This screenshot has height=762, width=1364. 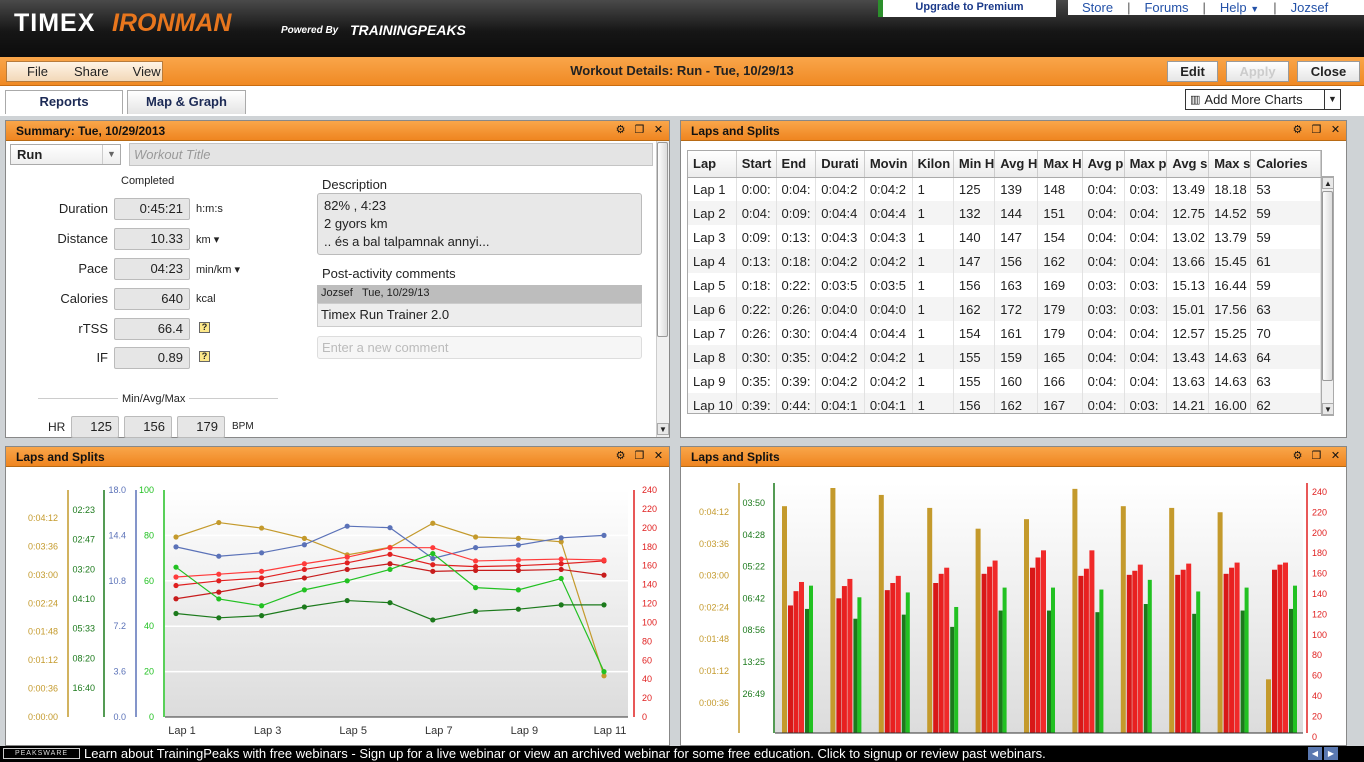 I want to click on close-button: Close, so click(x=1328, y=71).